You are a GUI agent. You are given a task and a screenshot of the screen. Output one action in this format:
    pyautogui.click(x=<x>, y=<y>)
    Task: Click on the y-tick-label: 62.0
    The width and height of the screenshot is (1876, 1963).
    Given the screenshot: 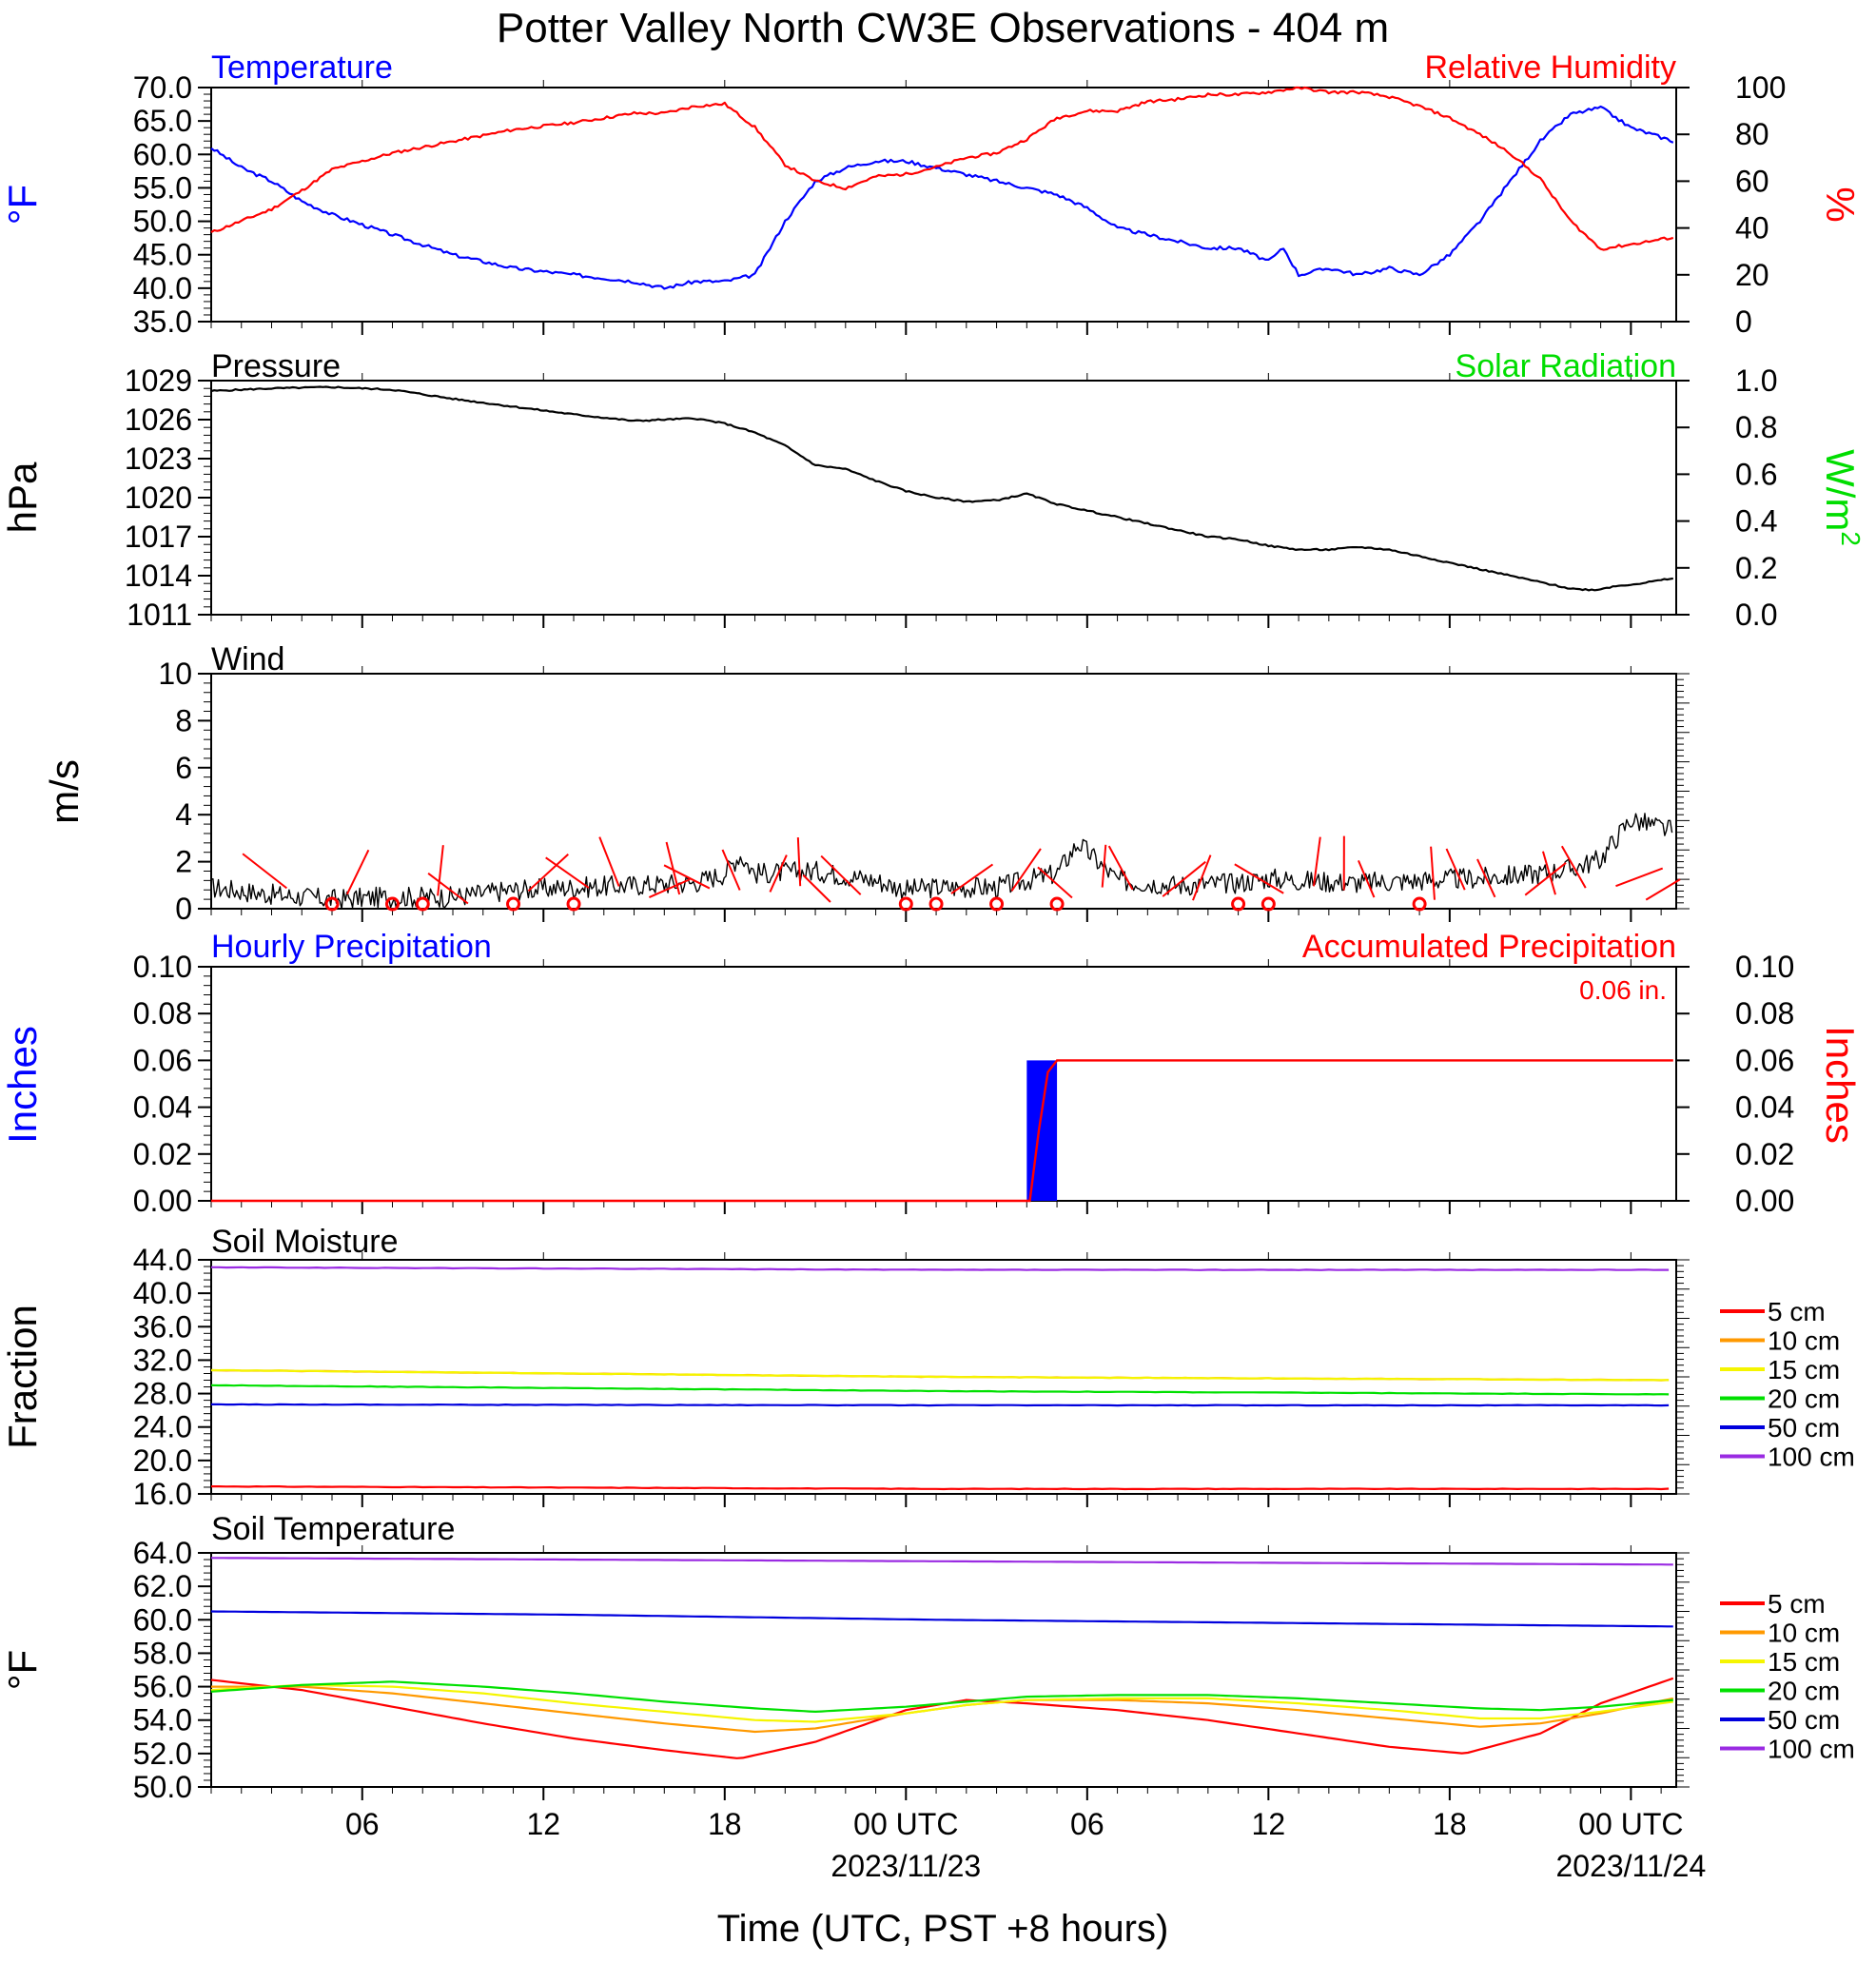 What is the action you would take?
    pyautogui.click(x=162, y=1586)
    